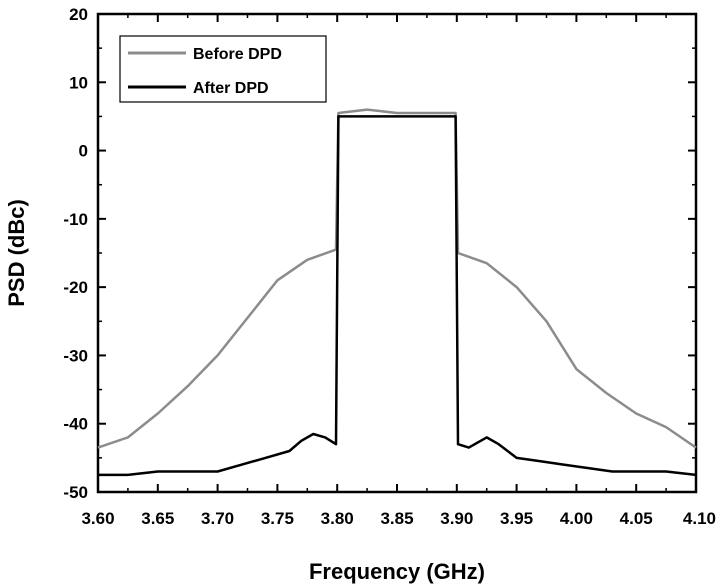 The image size is (720, 588). What do you see at coordinates (337, 518) in the screenshot?
I see `x-tick-label: 3.80` at bounding box center [337, 518].